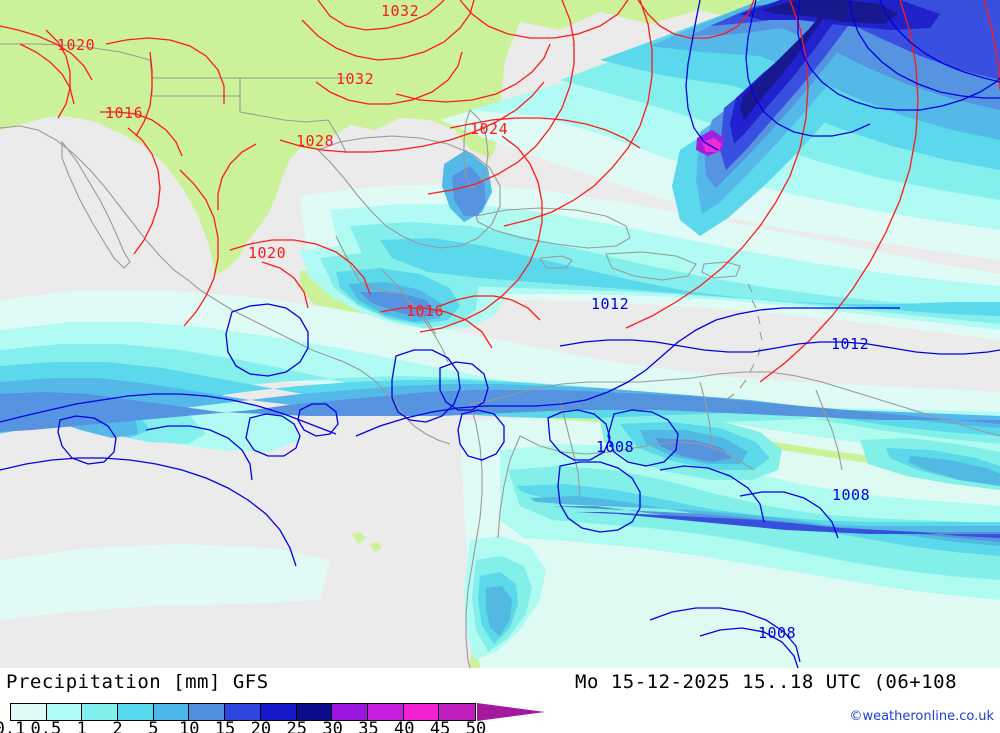 This screenshot has width=1000, height=733. Describe the element at coordinates (261, 726) in the screenshot. I see `colorbar-tick: 20` at that location.